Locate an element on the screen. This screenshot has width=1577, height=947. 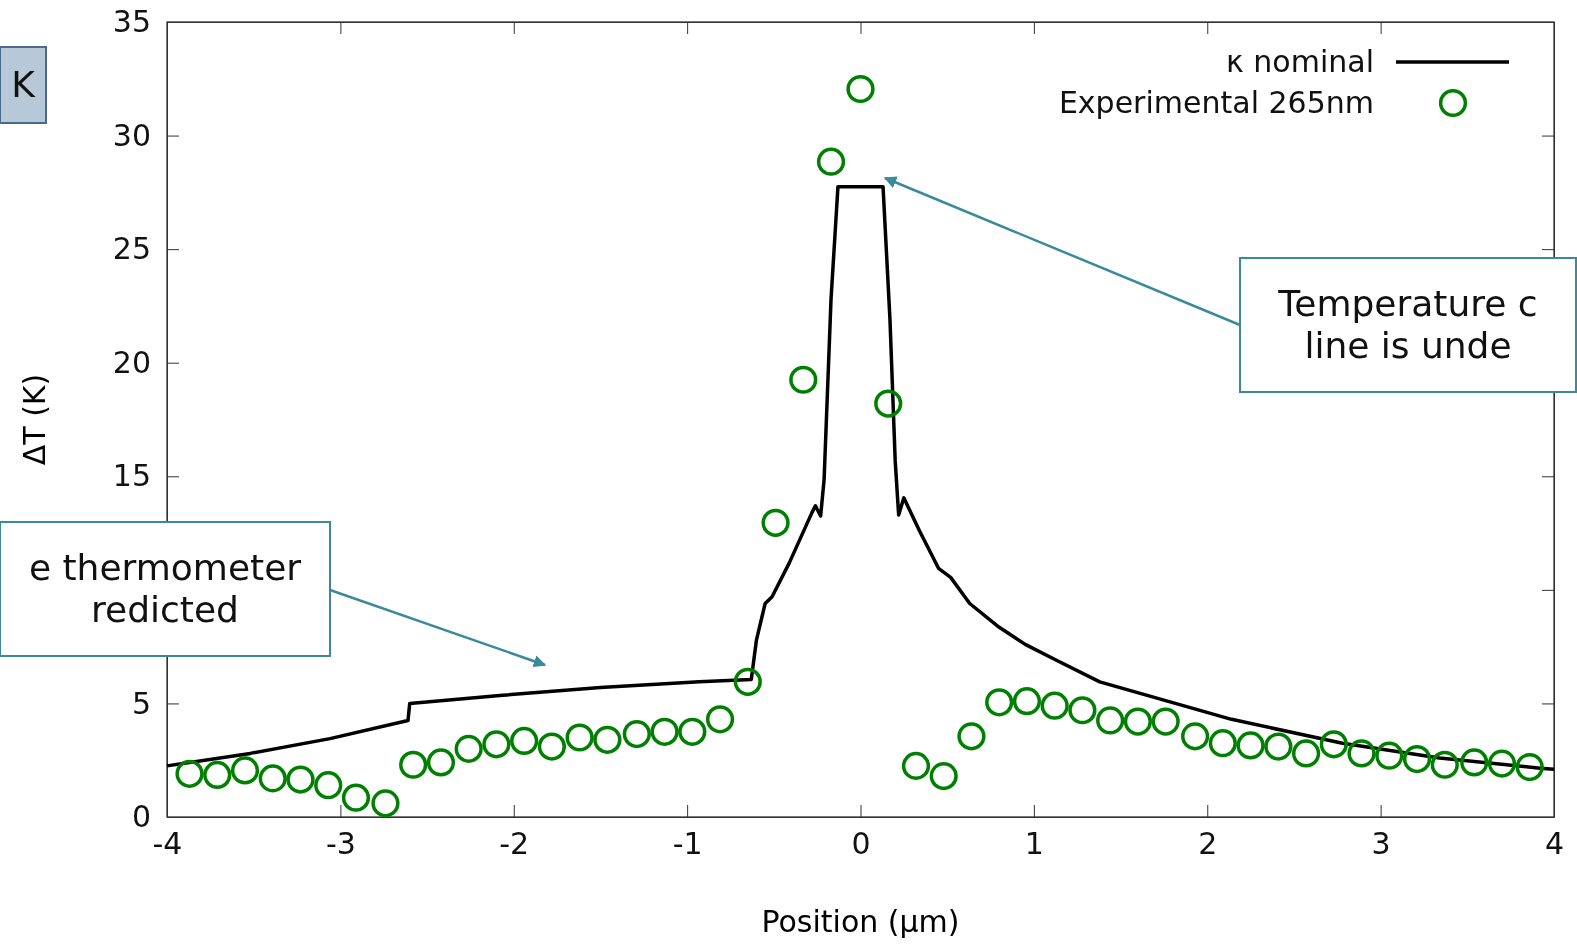
y-tick-label: 5 is located at coordinates (141, 703).